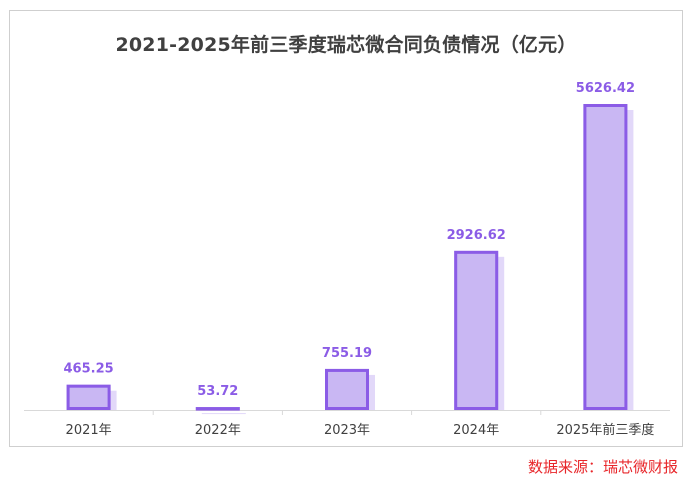 This screenshot has width=692, height=486. Describe the element at coordinates (347, 430) in the screenshot. I see `x-tick-label: 2023年` at that location.